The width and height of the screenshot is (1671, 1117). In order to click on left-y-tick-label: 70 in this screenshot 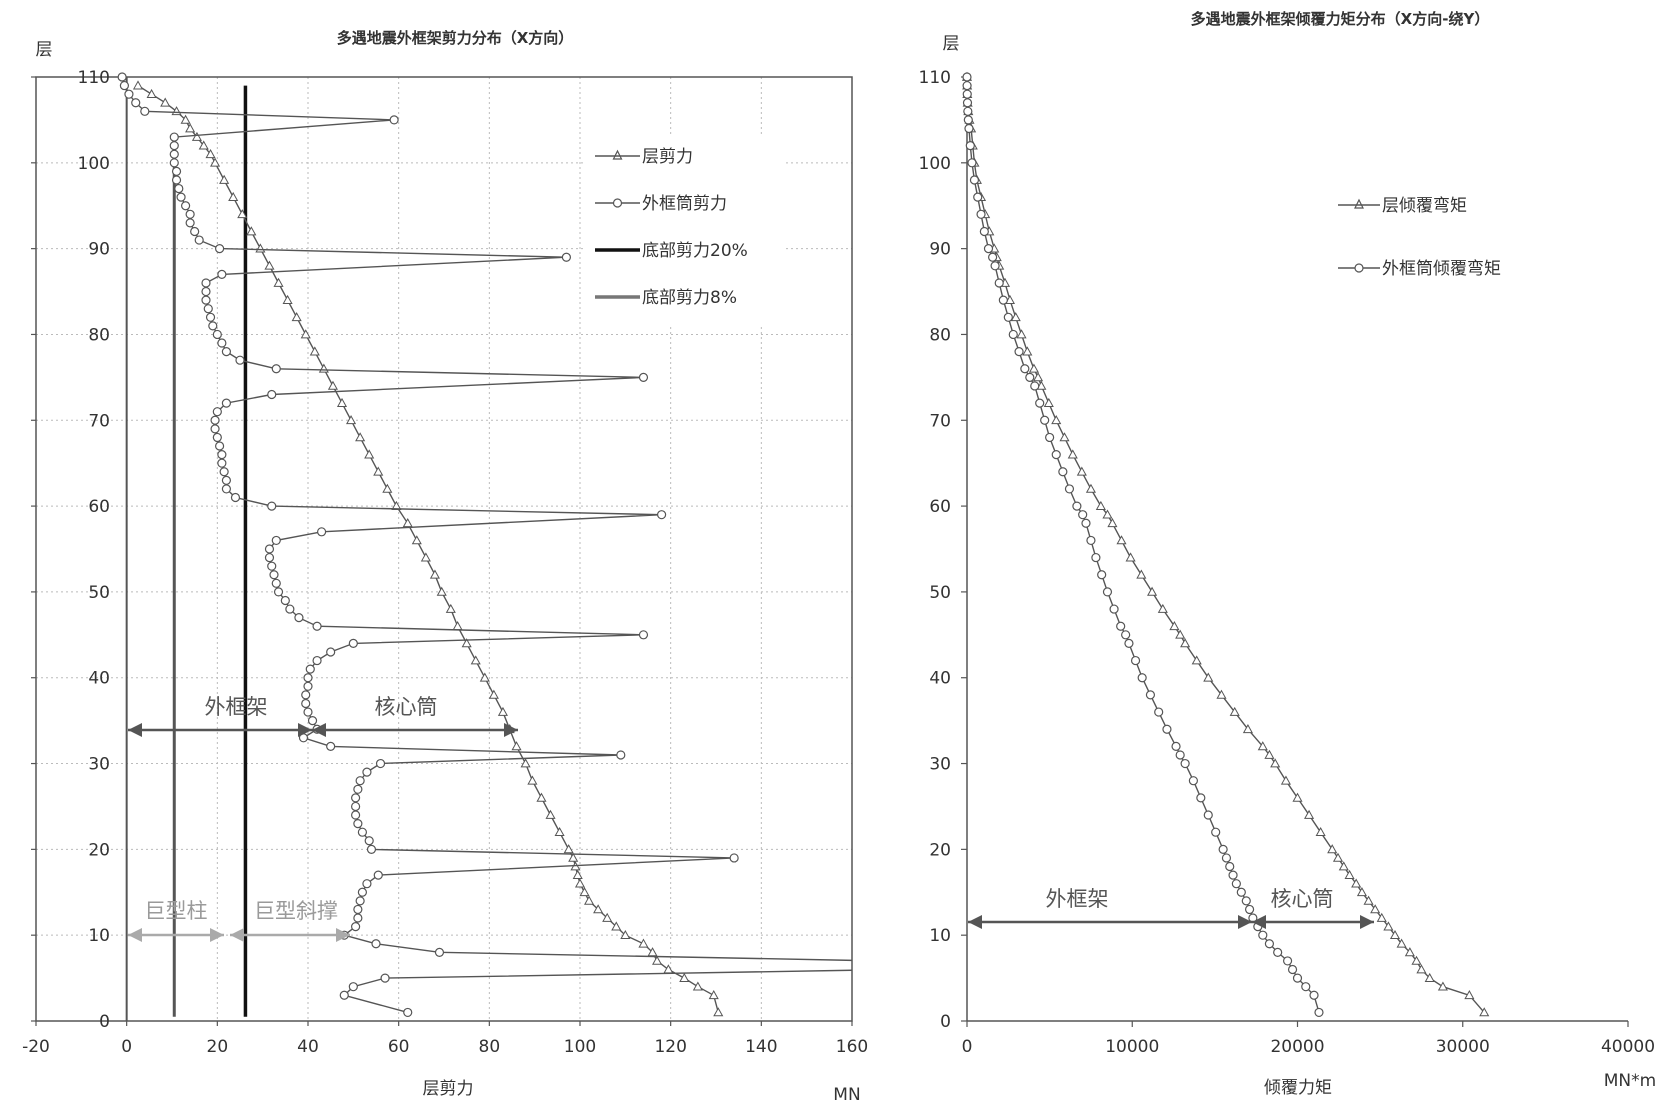, I will do `click(99, 421)`.